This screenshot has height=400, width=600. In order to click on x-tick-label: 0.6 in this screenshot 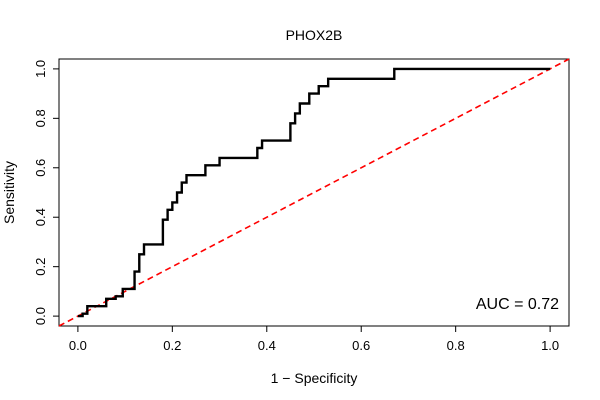, I will do `click(361, 345)`.